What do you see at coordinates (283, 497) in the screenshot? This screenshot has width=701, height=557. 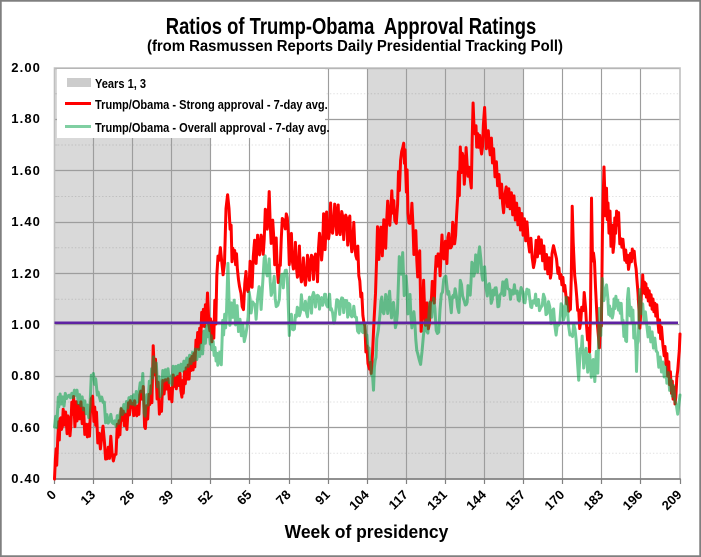 I see `svg-text: 78` at bounding box center [283, 497].